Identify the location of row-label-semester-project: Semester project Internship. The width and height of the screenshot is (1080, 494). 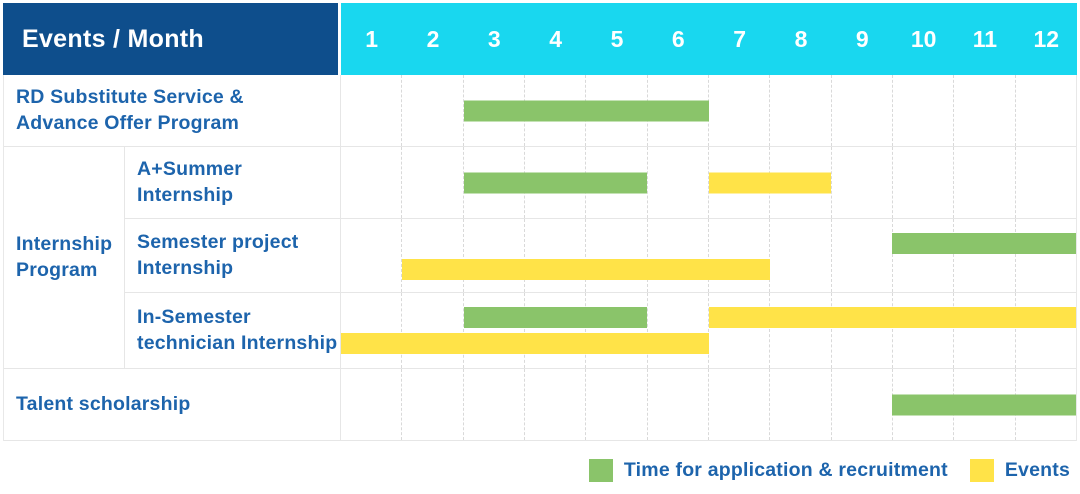
(233, 255).